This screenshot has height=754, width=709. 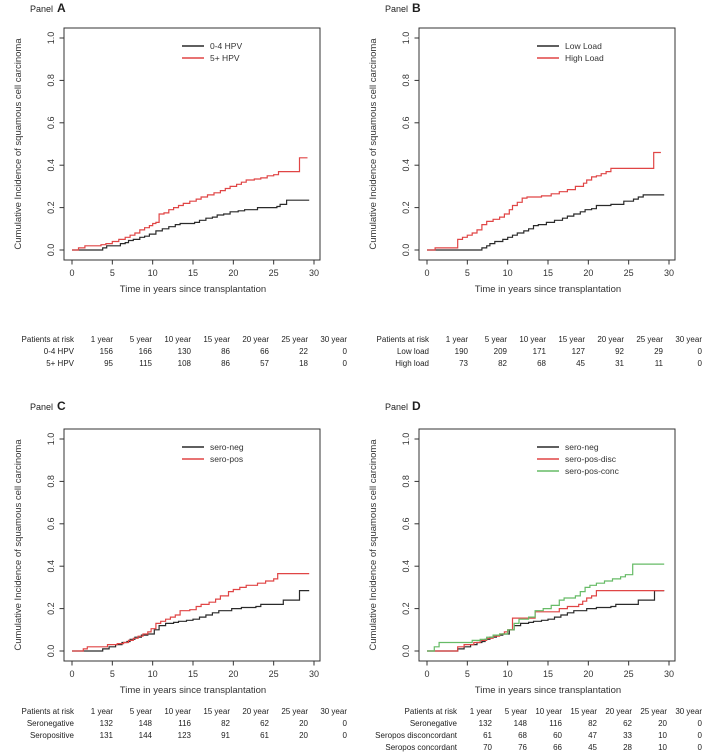 I want to click on risk-value: 91, so click(x=225, y=735).